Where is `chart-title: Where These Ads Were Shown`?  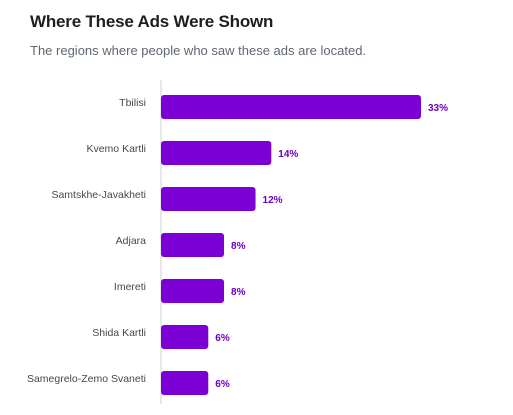 chart-title: Where These Ads Were Shown is located at coordinates (152, 21).